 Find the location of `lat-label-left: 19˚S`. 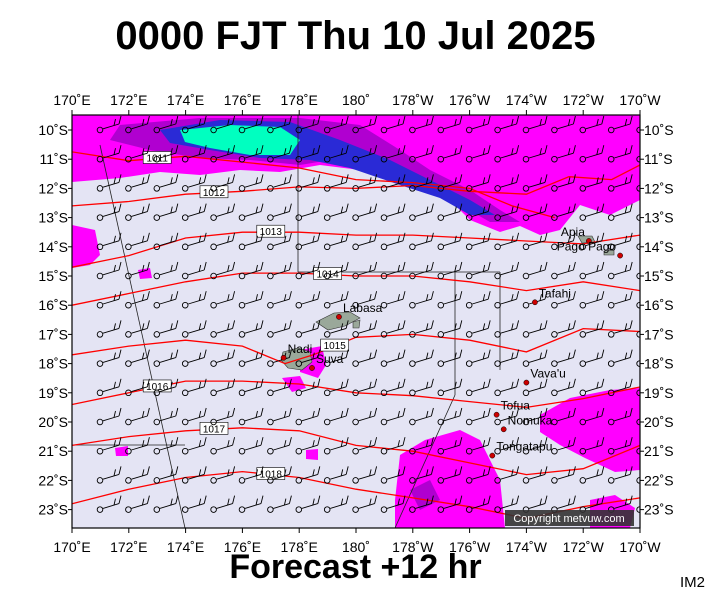

lat-label-left: 19˚S is located at coordinates (53, 393).